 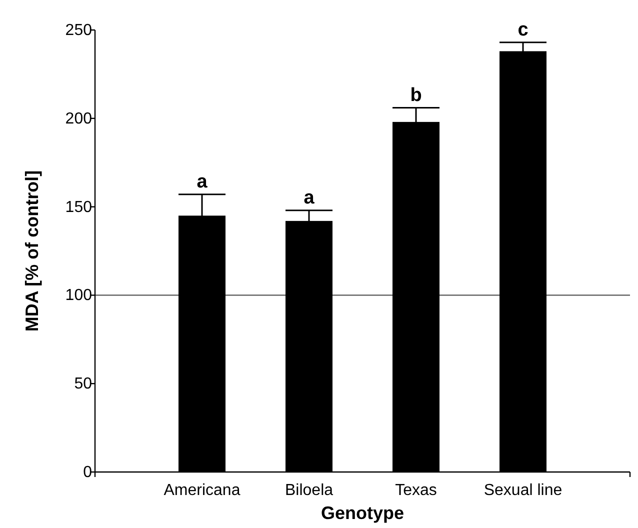 I want to click on y-tick-label: 250, so click(x=78, y=30).